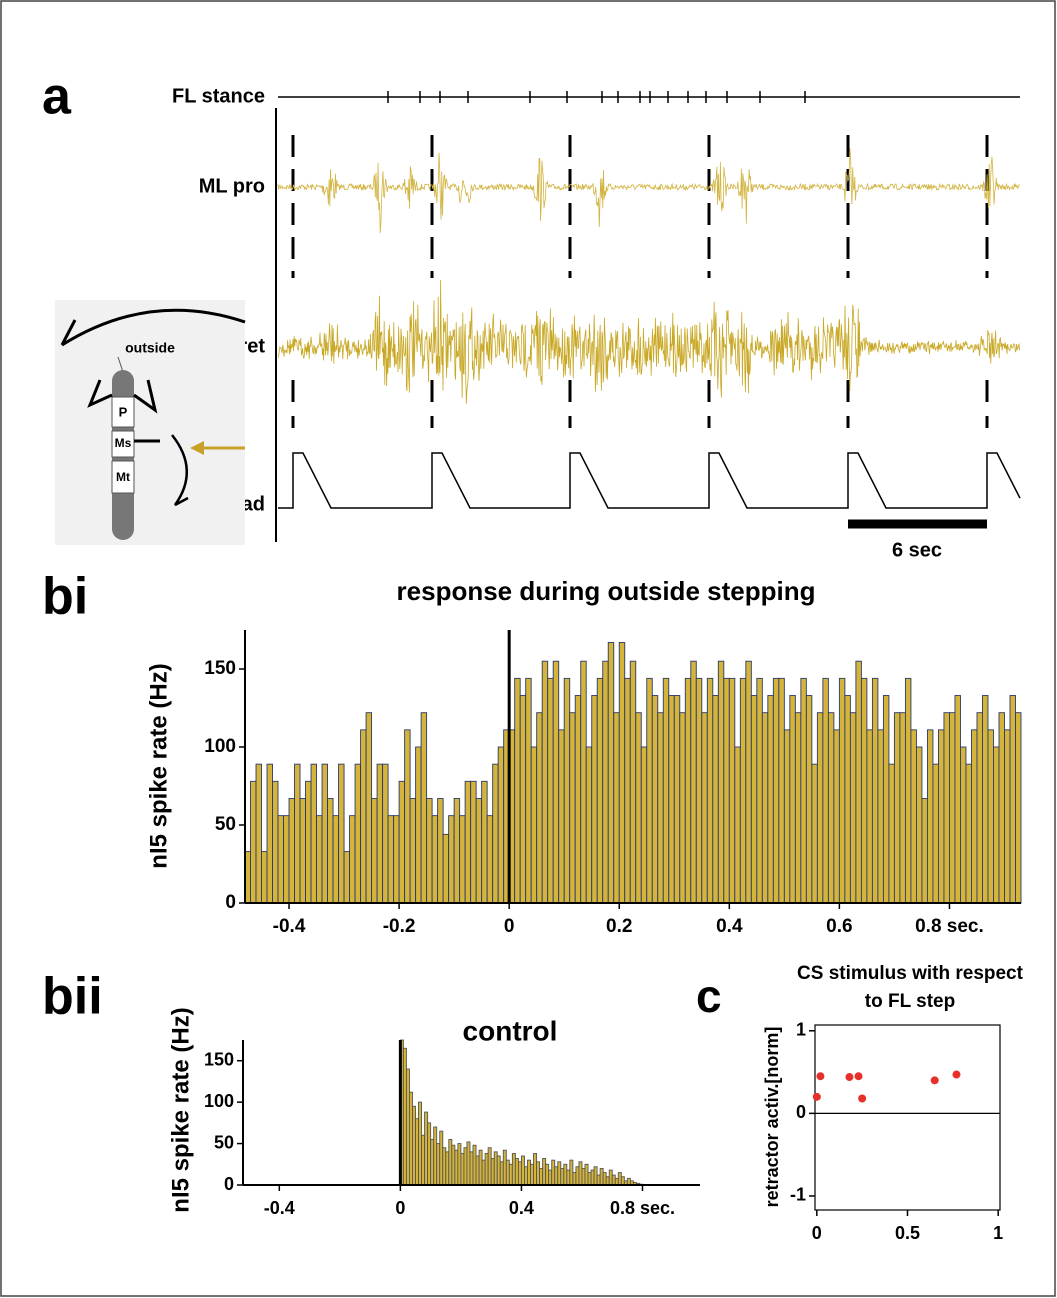  I want to click on leg-schematic: outside P Ms Mt, so click(150, 422).